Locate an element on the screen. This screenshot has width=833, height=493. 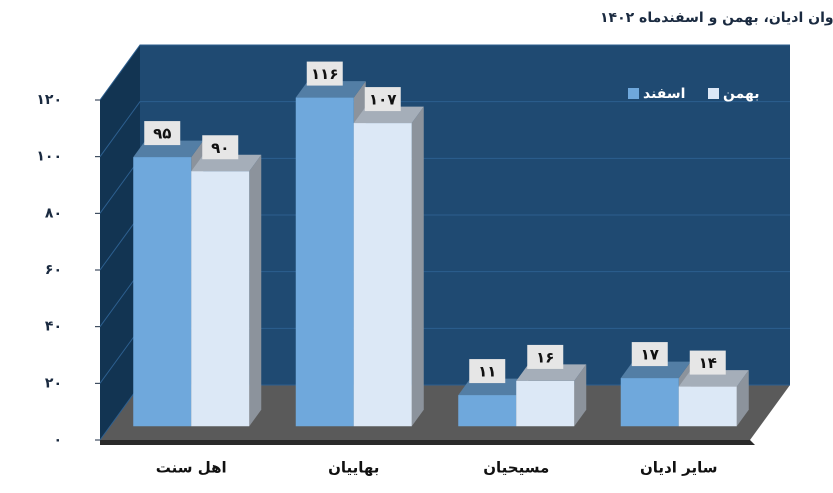
legend-label: بهمن is located at coordinates (741, 94).